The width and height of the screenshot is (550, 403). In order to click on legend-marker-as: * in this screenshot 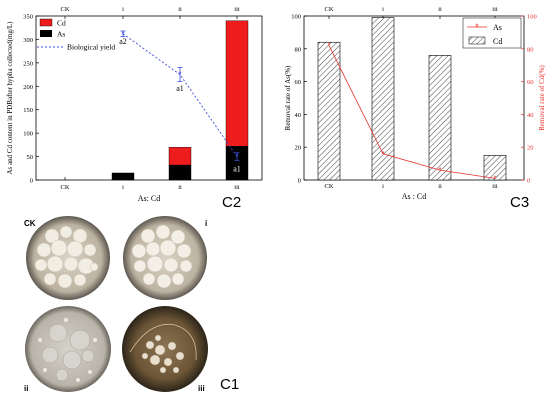, I will do `click(477, 27)`.